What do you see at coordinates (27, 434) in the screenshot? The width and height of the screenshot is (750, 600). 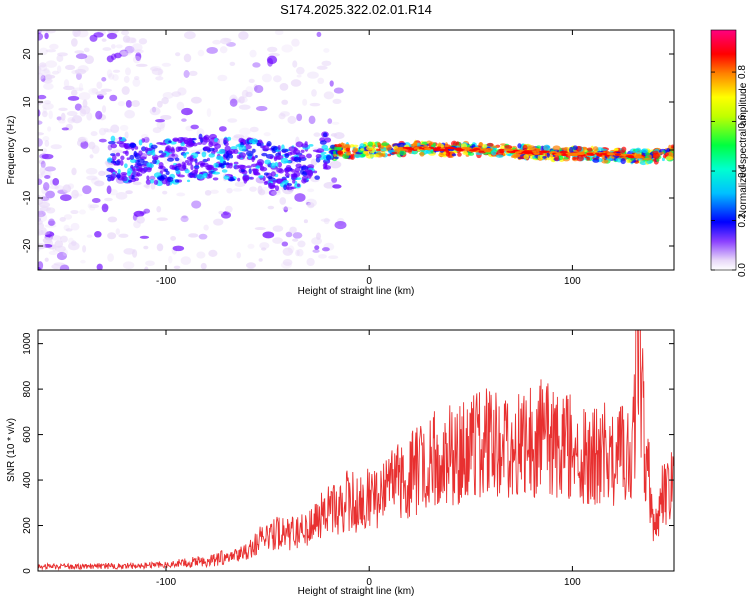 I see `y-tick-label: 600` at bounding box center [27, 434].